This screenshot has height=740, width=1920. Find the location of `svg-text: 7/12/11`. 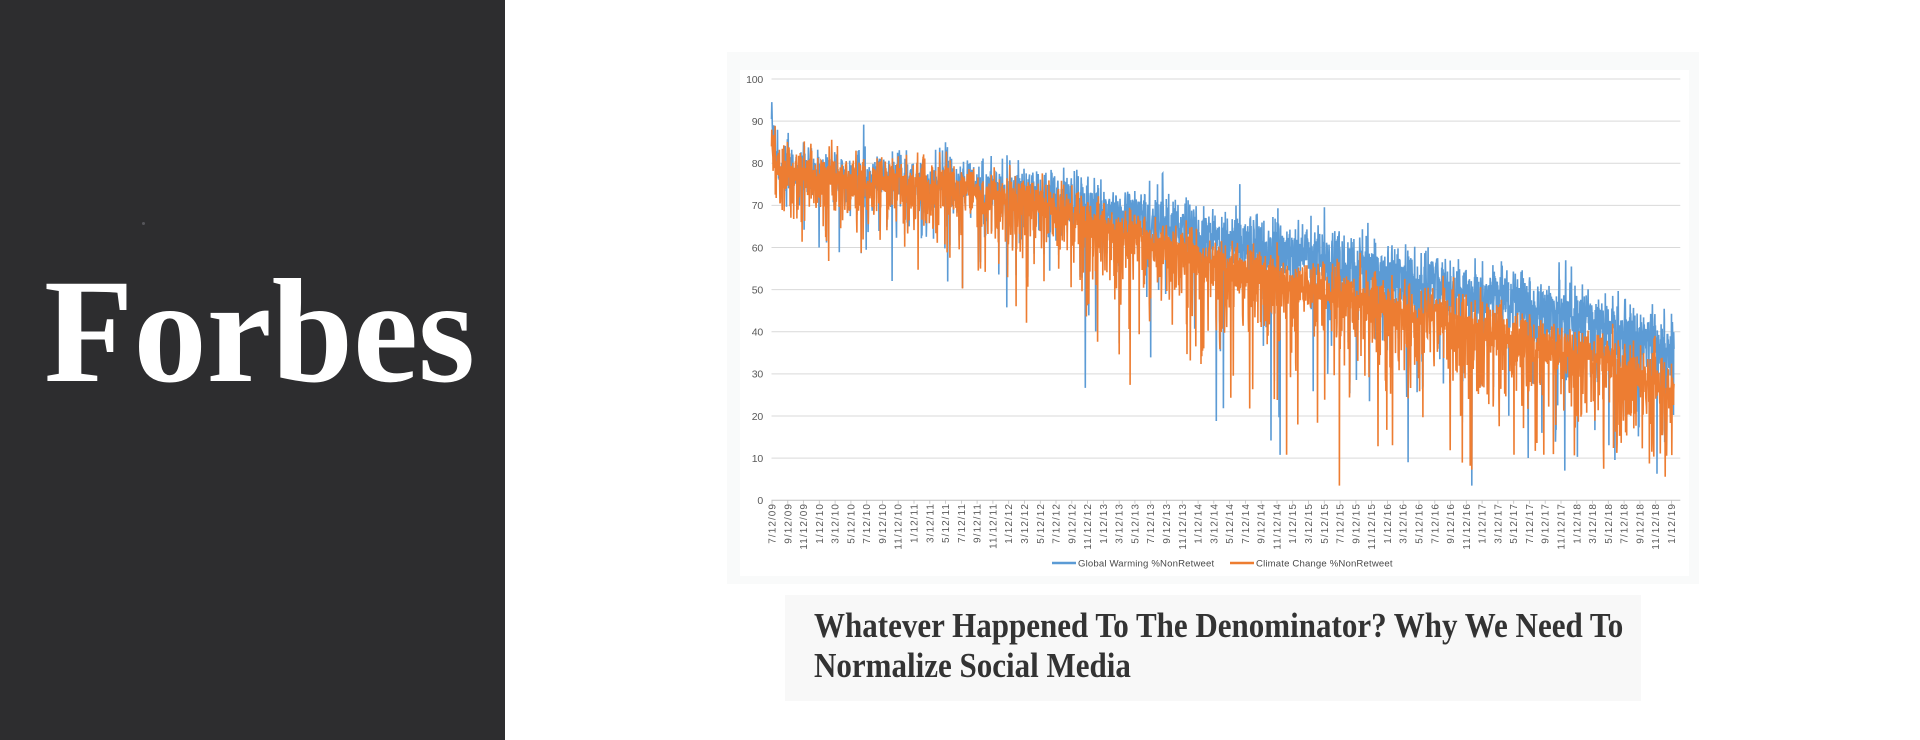

svg-text: 7/12/11 is located at coordinates (962, 523).